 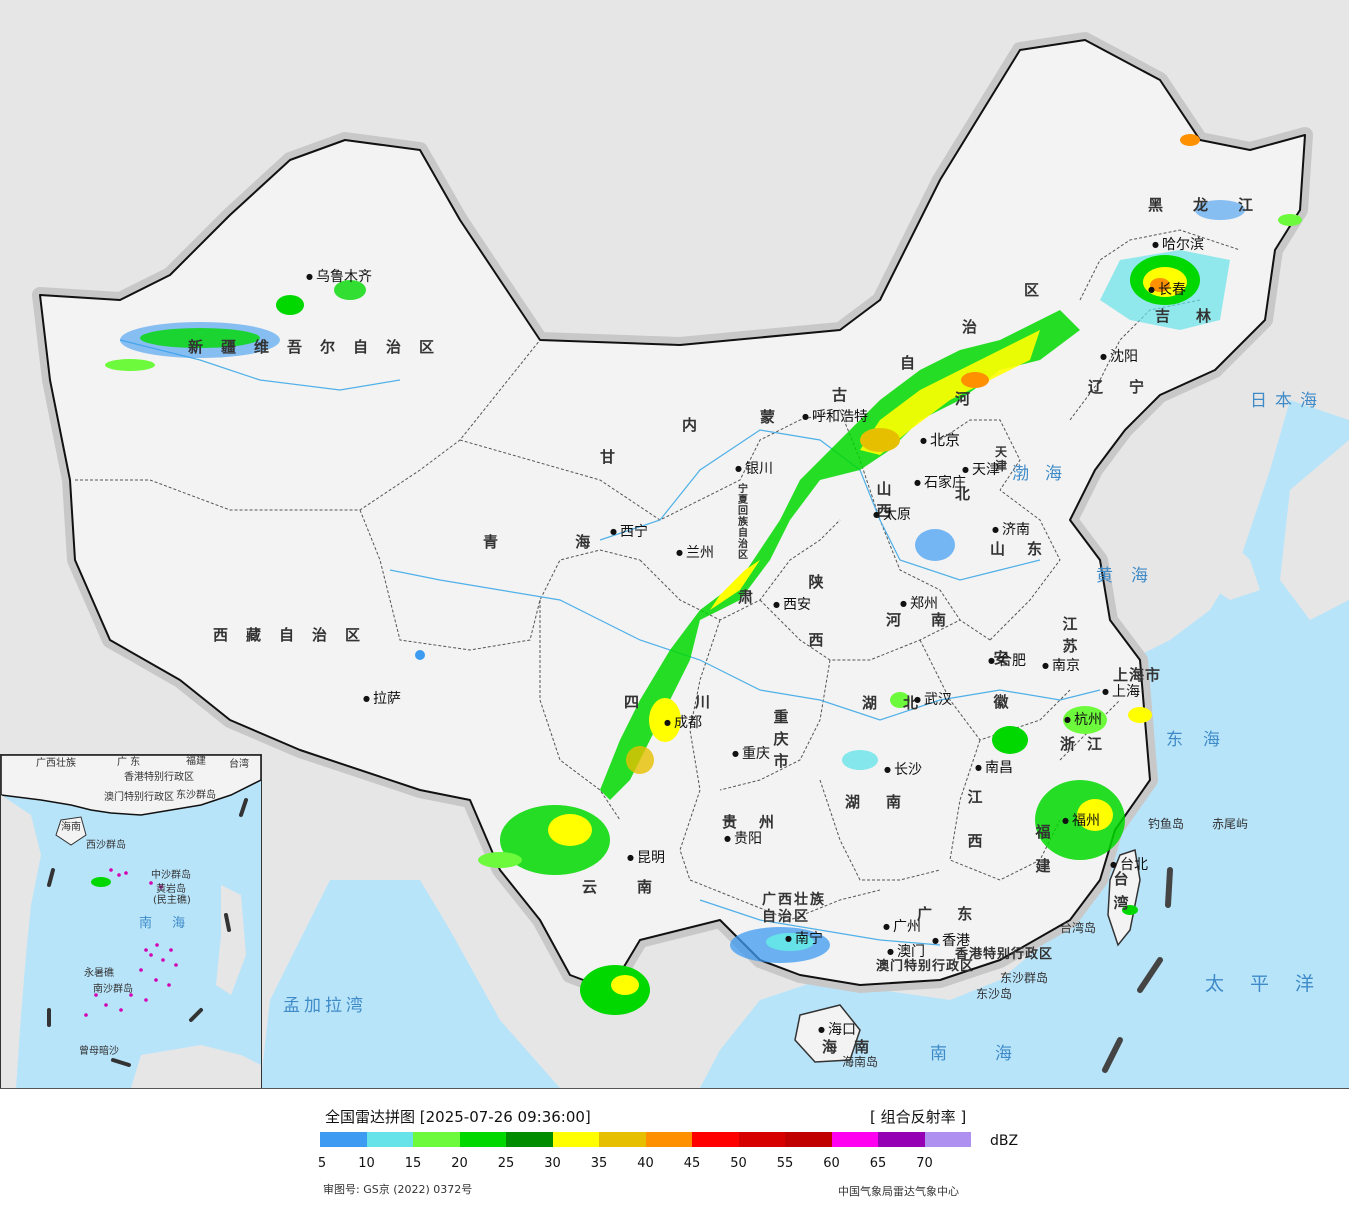 I want to click on city-guiyang: 贵阳, so click(x=743, y=839).